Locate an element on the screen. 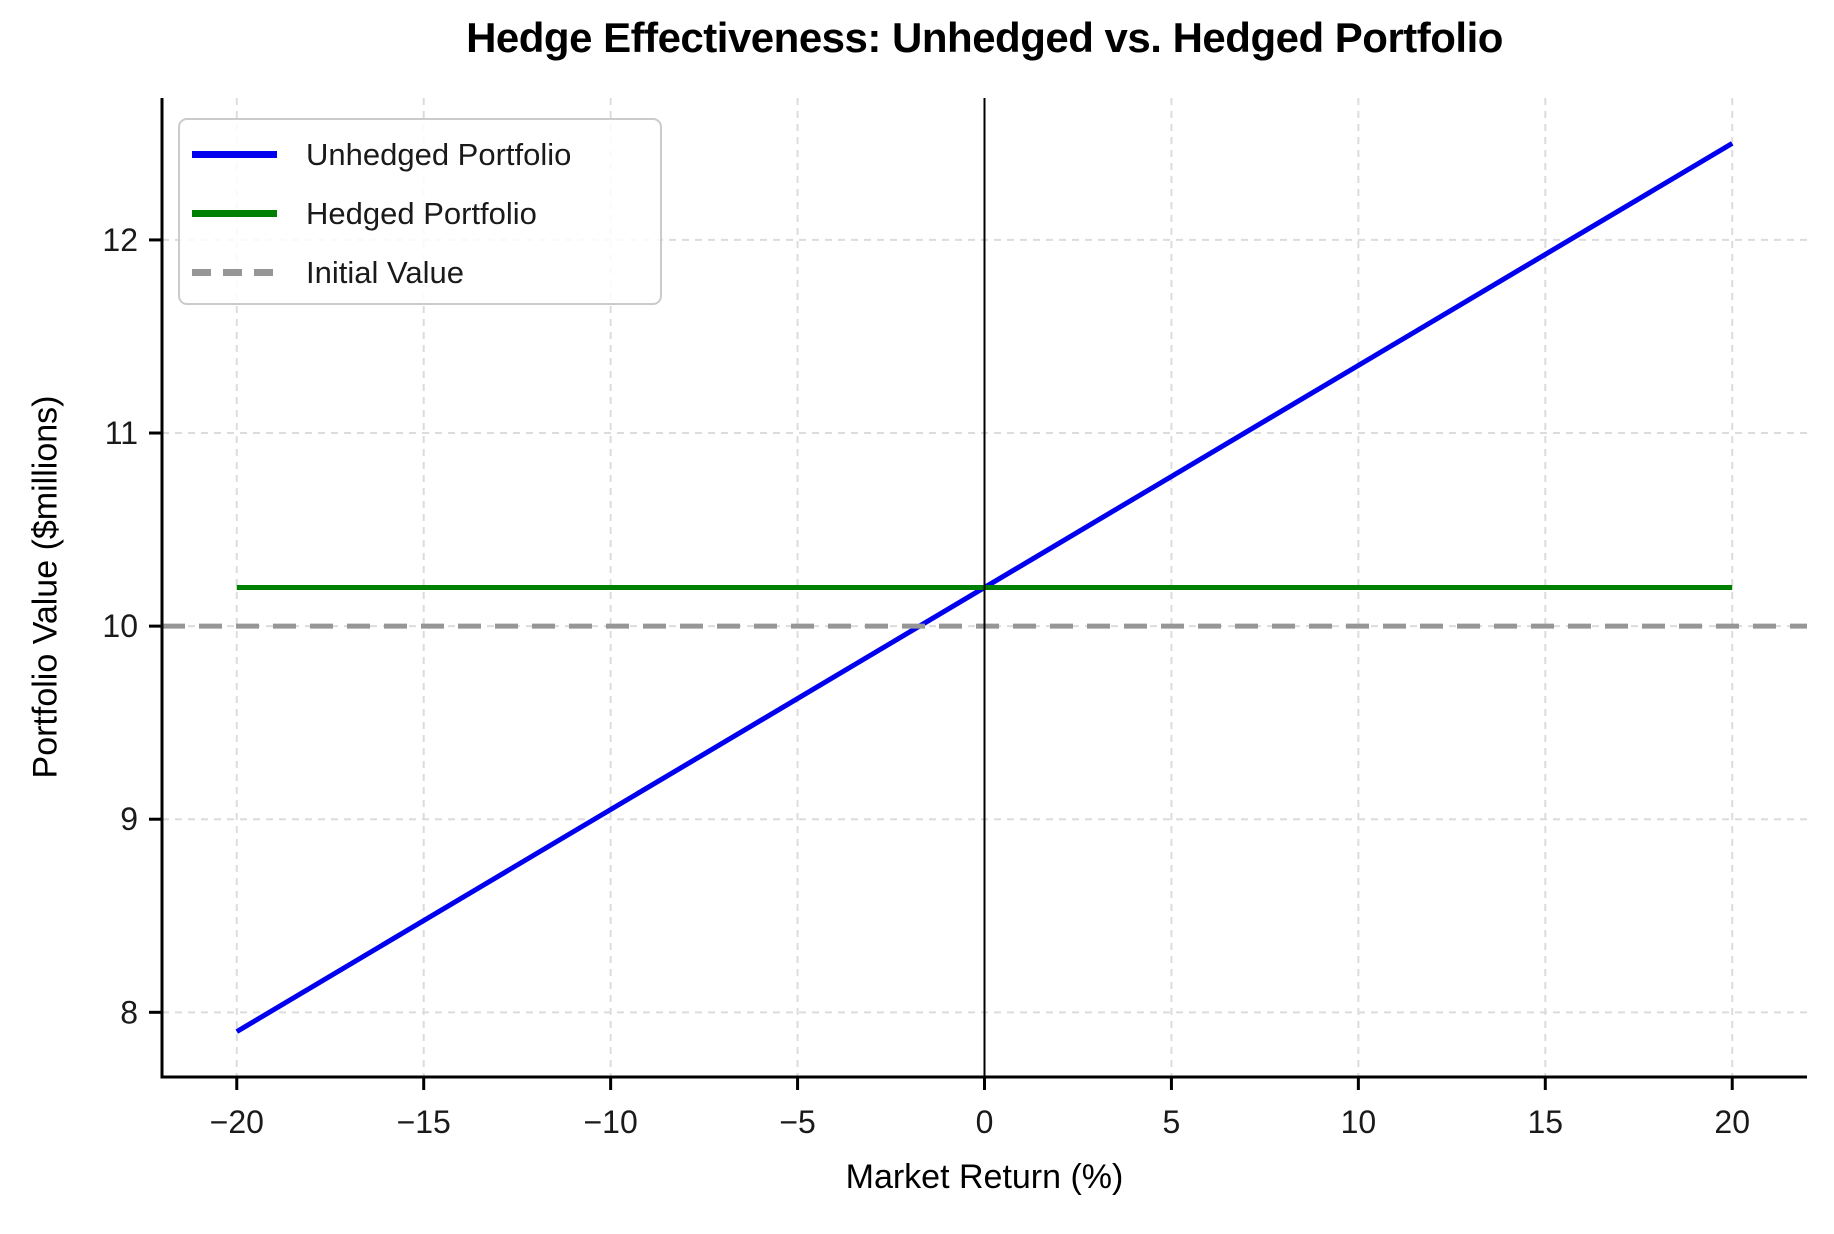  legend-label-initial-value: Initial Value is located at coordinates (385, 272).